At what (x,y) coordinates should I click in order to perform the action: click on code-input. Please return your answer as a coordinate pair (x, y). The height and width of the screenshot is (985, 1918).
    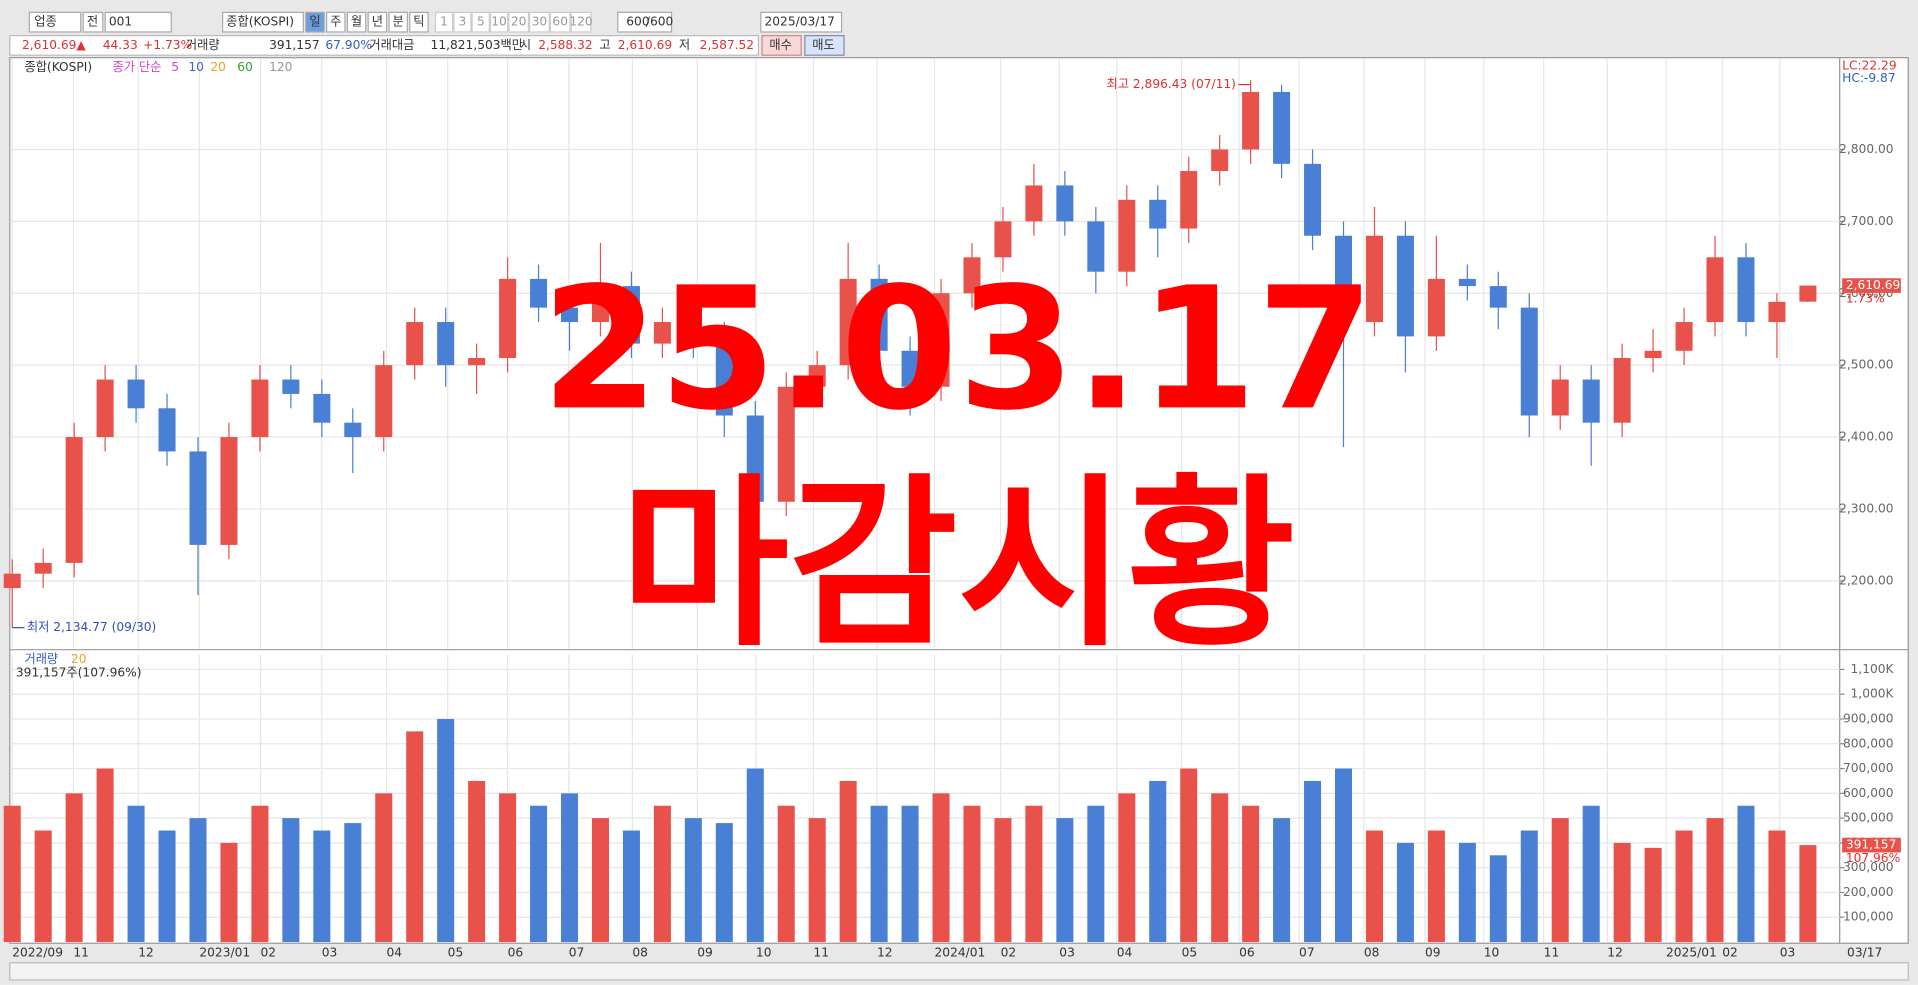
    Looking at the image, I should click on (138, 22).